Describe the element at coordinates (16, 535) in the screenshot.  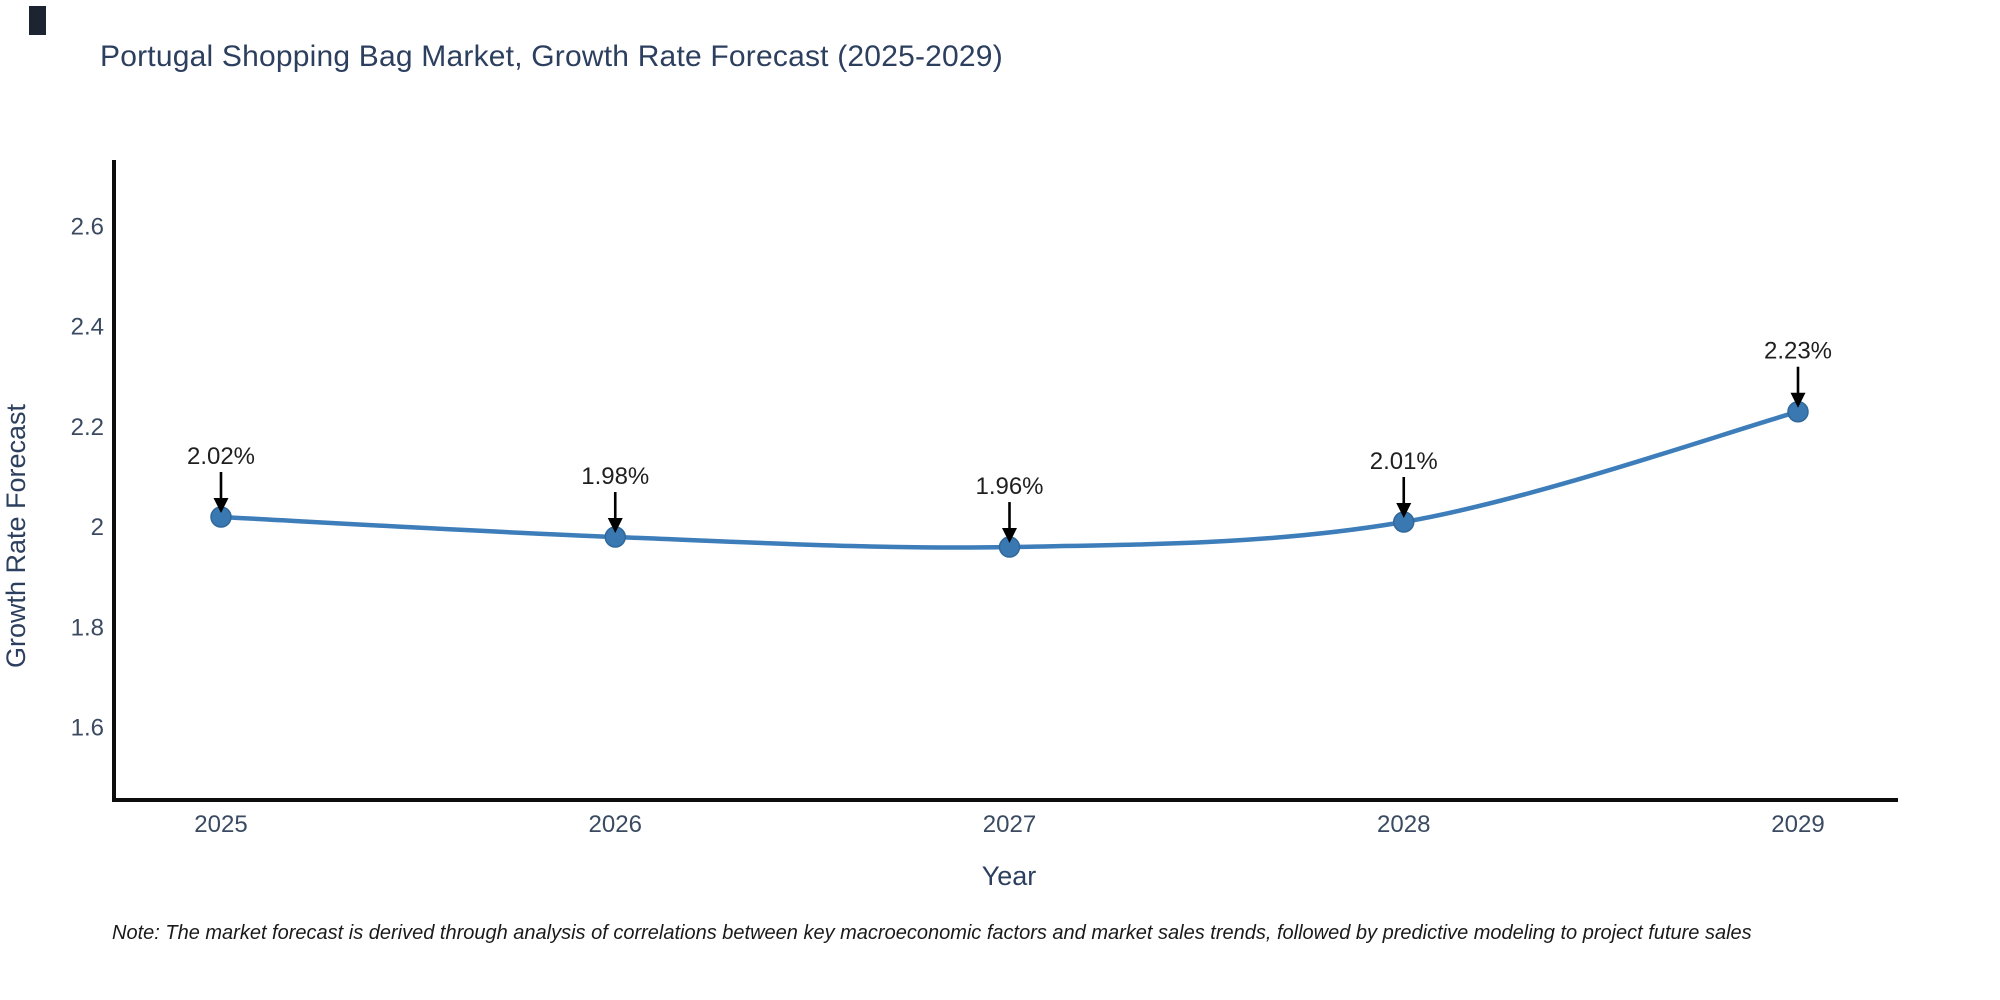
I see `y-axis-title: Growth Rate Forecast` at that location.